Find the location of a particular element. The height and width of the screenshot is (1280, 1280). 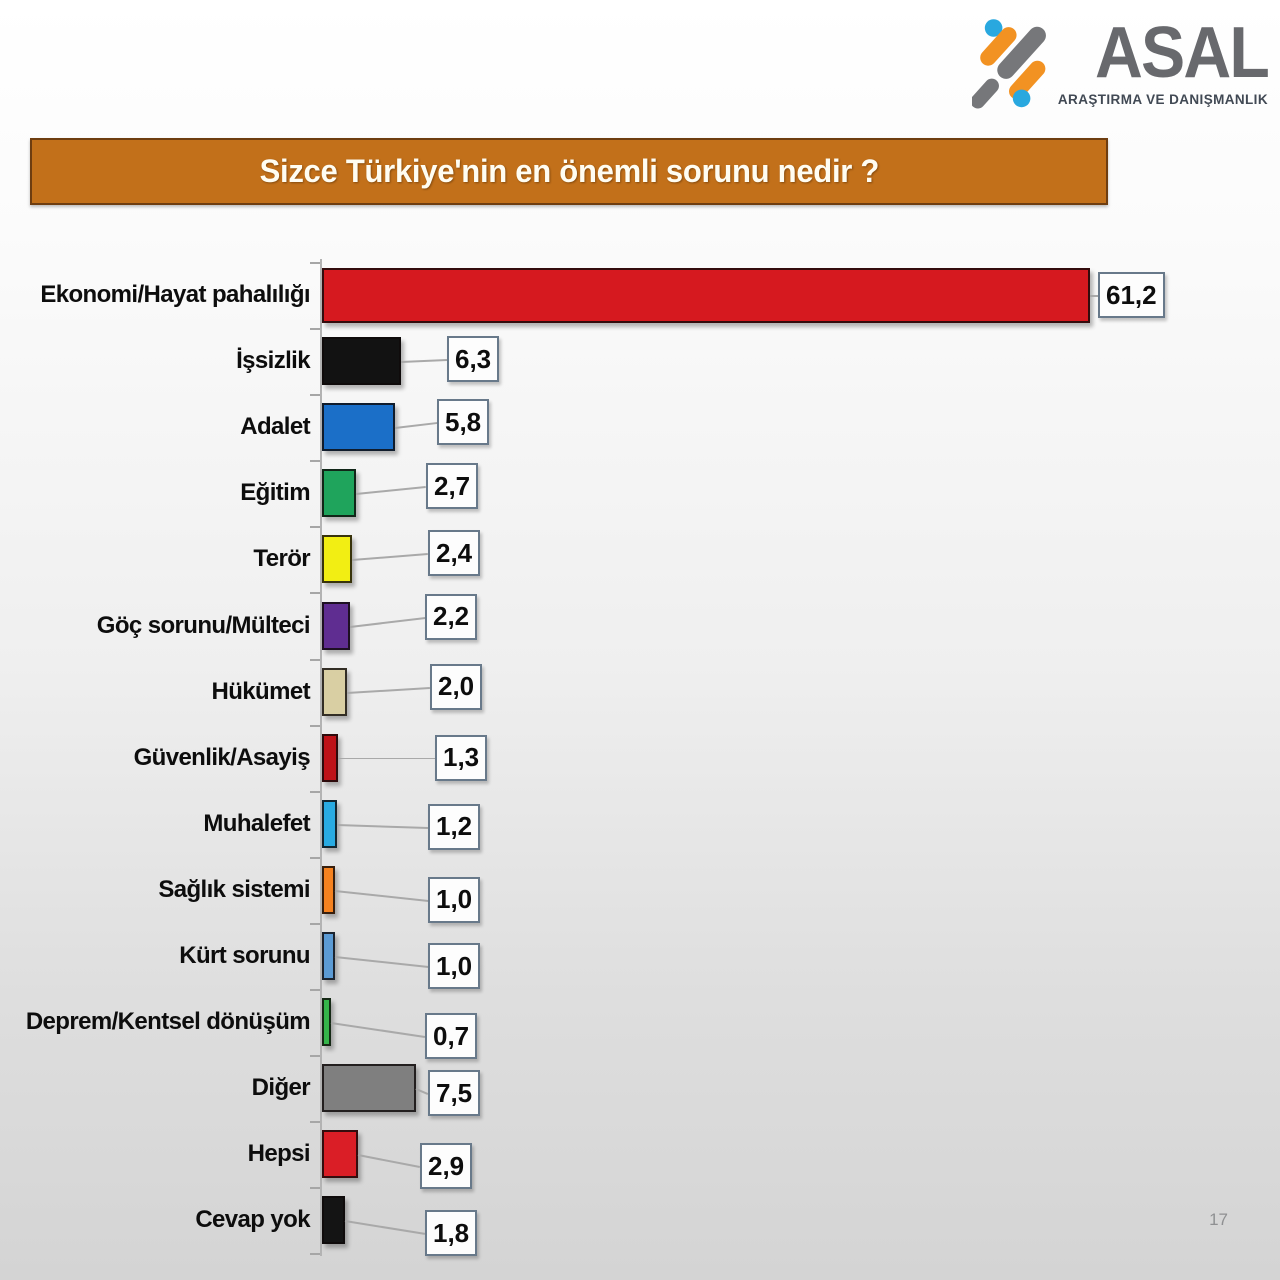

category-axis is located at coordinates (321, 757).